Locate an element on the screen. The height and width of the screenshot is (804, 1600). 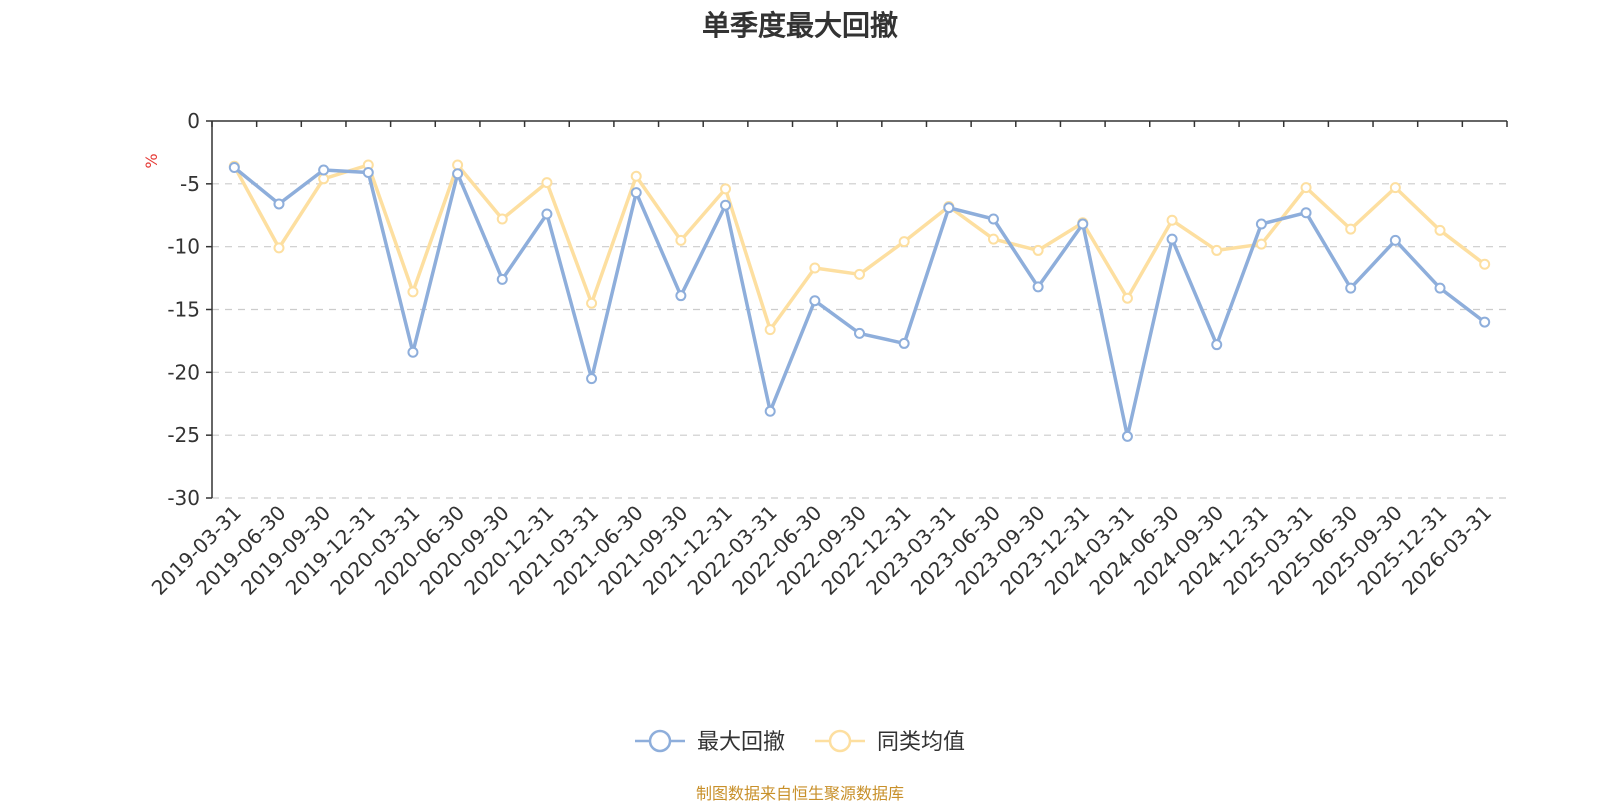
legend: 最大回撤 同类均值 is located at coordinates (800, 742).